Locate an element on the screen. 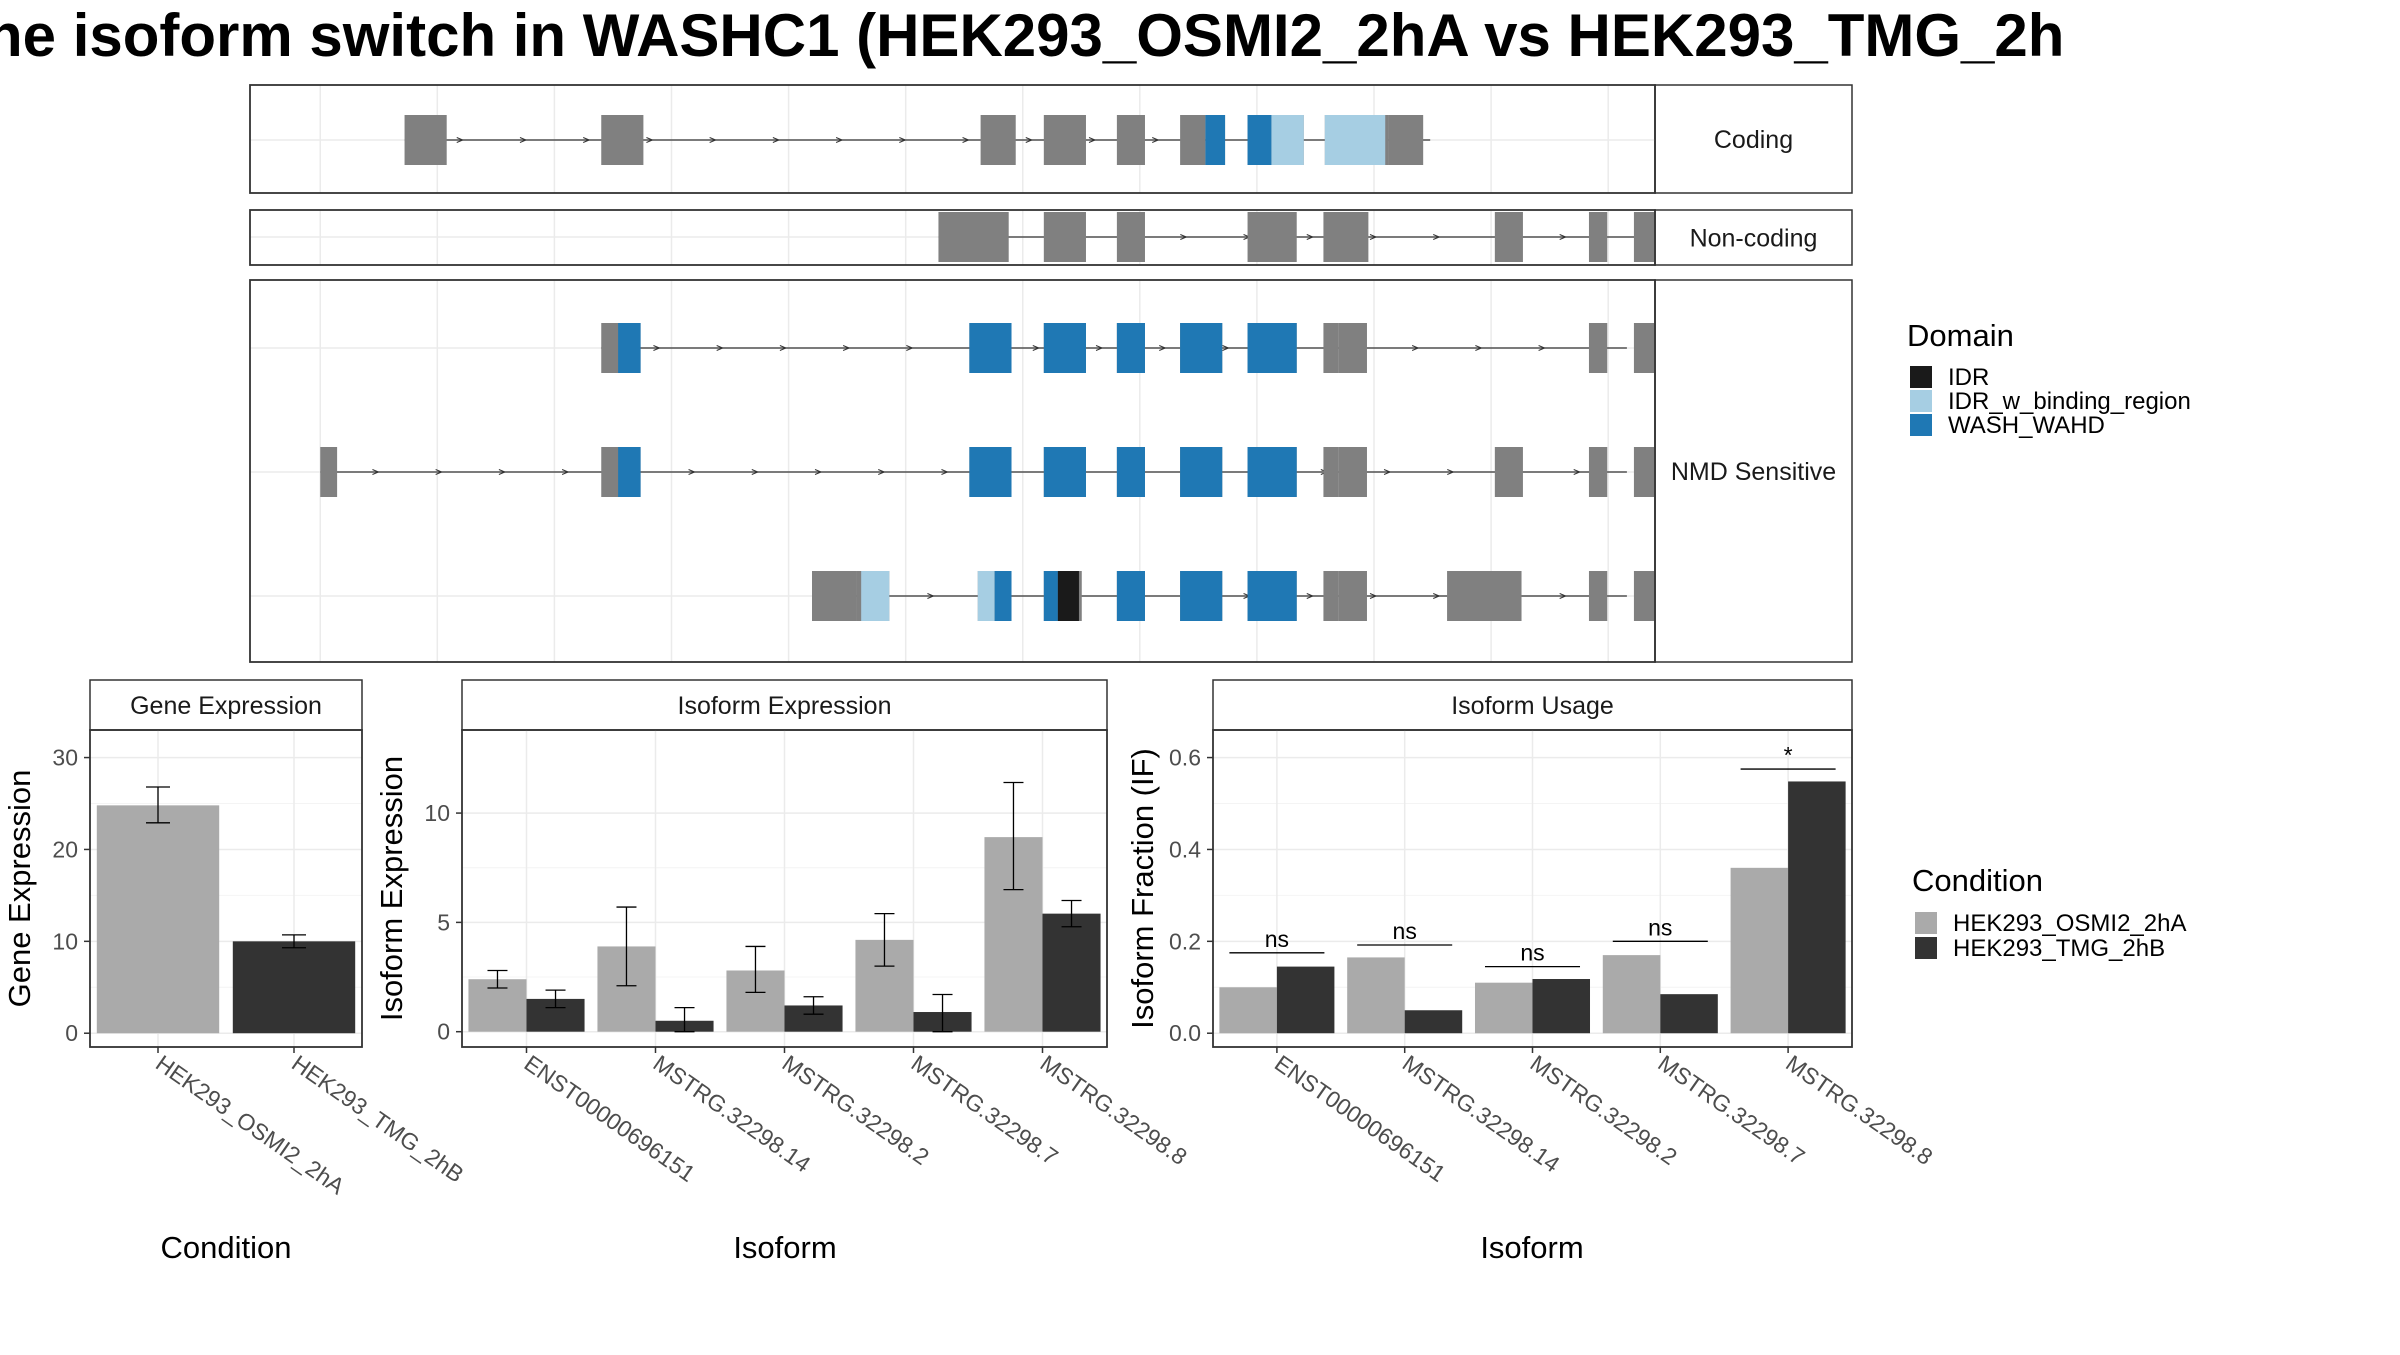 The height and width of the screenshot is (1355, 2400). isoform-name: MSTRG.32298.2 is located at coordinates (143, 225).